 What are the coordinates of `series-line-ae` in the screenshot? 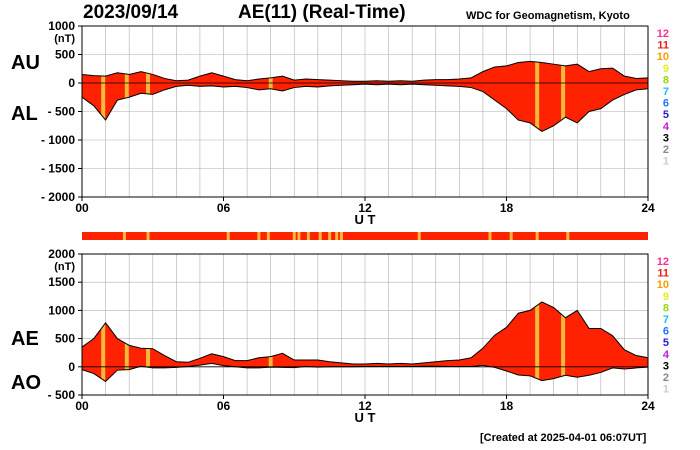 It's located at (365, 333).